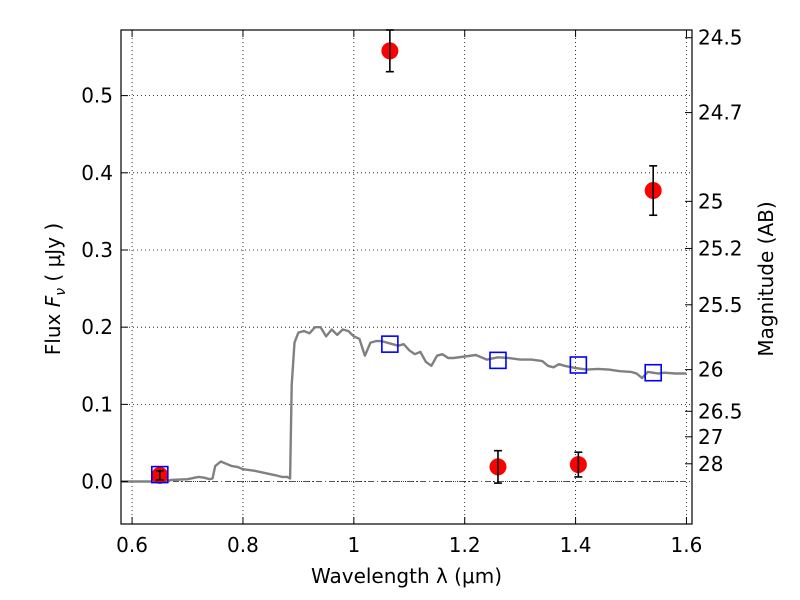 Image resolution: width=800 pixels, height=600 pixels. I want to click on x-tick-label: 1.2, so click(465, 545).